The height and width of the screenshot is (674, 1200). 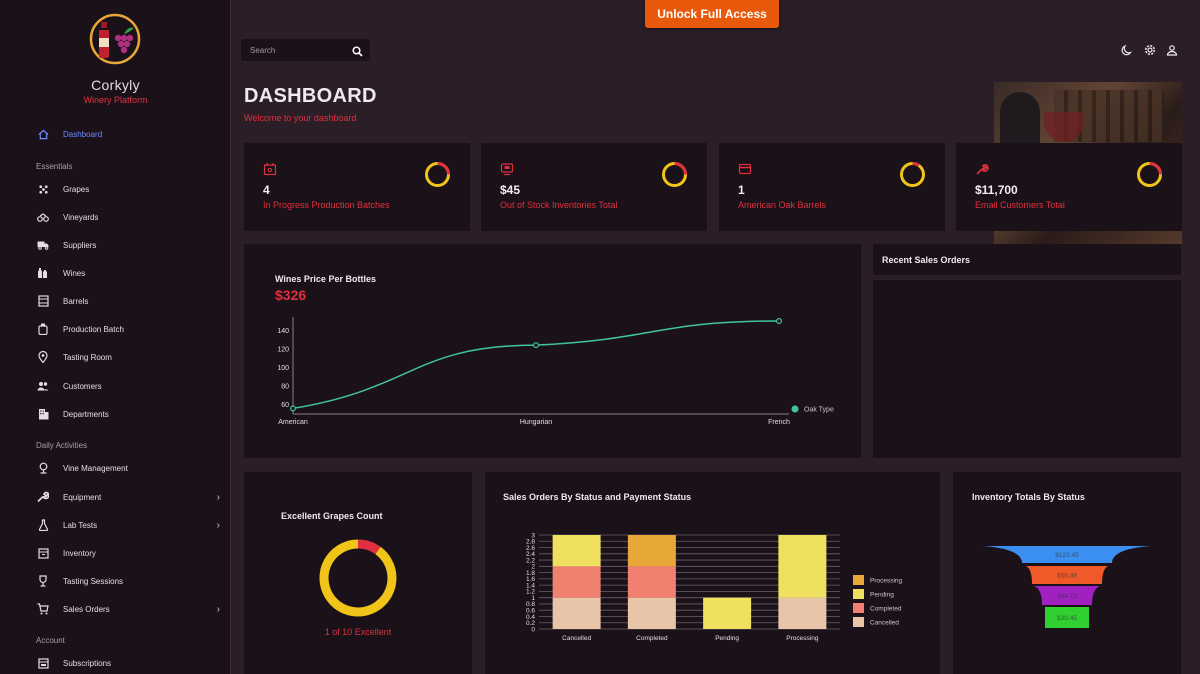 What do you see at coordinates (1027, 369) in the screenshot?
I see `recent-sales-list` at bounding box center [1027, 369].